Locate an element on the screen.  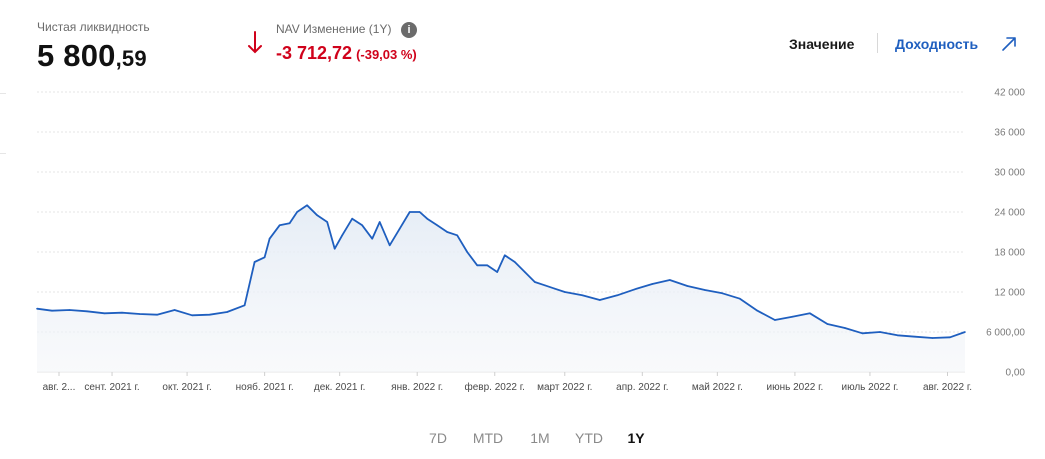
range-ytd: YTD is located at coordinates (589, 438).